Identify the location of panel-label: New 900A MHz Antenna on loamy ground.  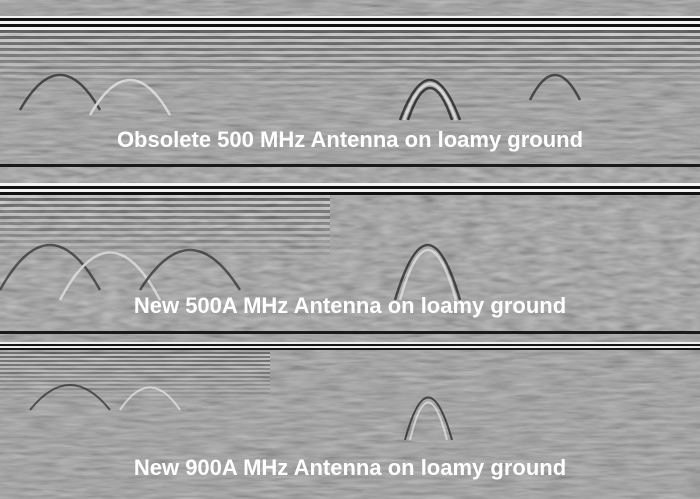
(350, 467).